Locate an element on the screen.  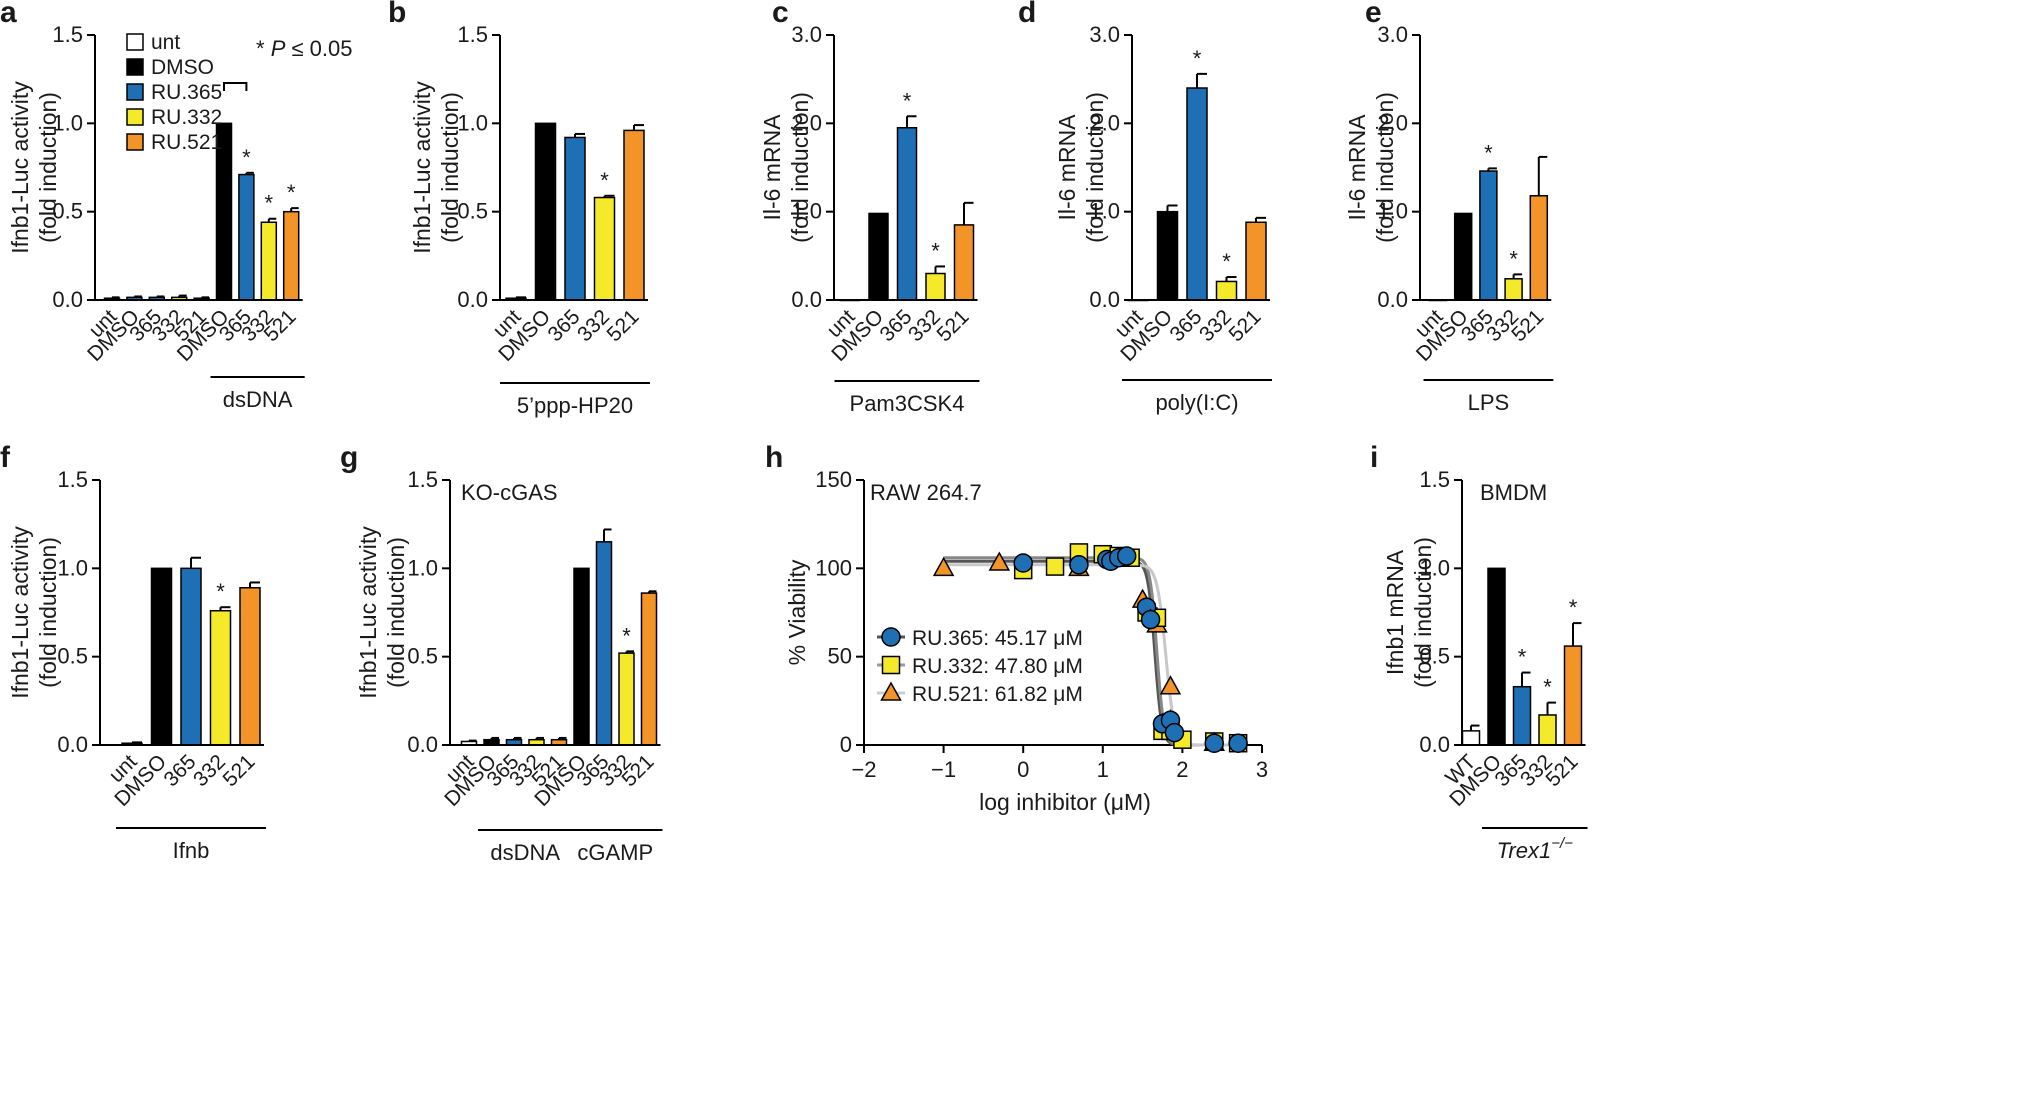
y-tick-label: 100 is located at coordinates (833, 567).